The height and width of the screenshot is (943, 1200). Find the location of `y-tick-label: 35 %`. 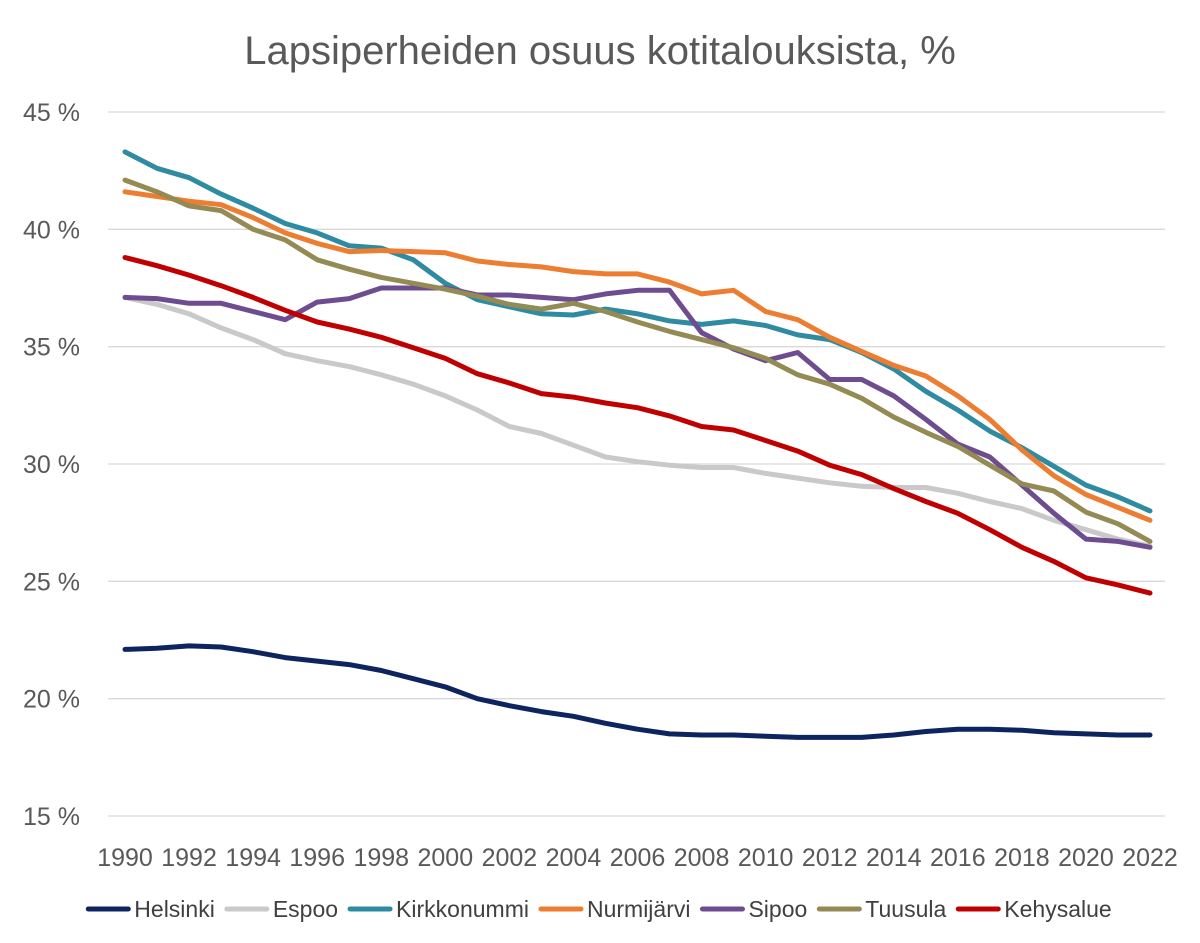

y-tick-label: 35 % is located at coordinates (51, 348).